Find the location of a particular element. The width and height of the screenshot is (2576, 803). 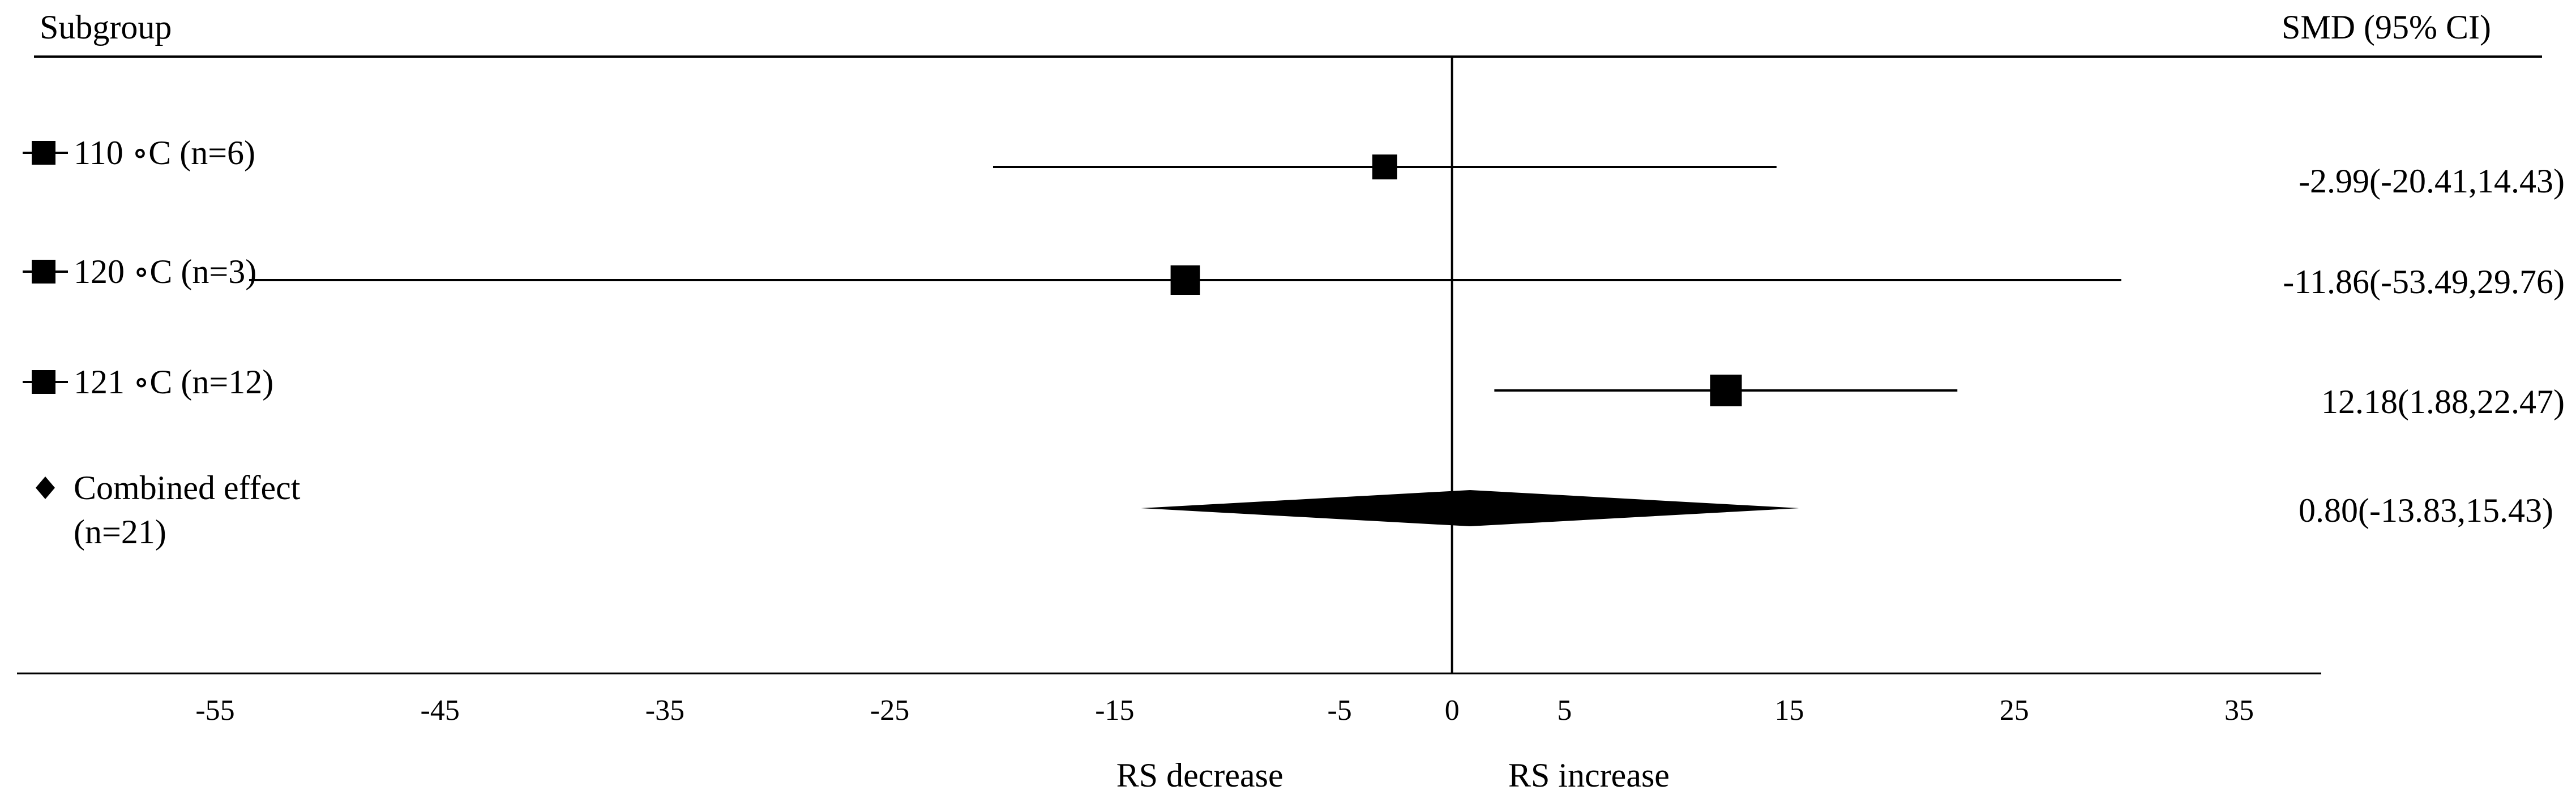

row-ci-text: -2.99(-20.41,14.43) is located at coordinates (2432, 181).